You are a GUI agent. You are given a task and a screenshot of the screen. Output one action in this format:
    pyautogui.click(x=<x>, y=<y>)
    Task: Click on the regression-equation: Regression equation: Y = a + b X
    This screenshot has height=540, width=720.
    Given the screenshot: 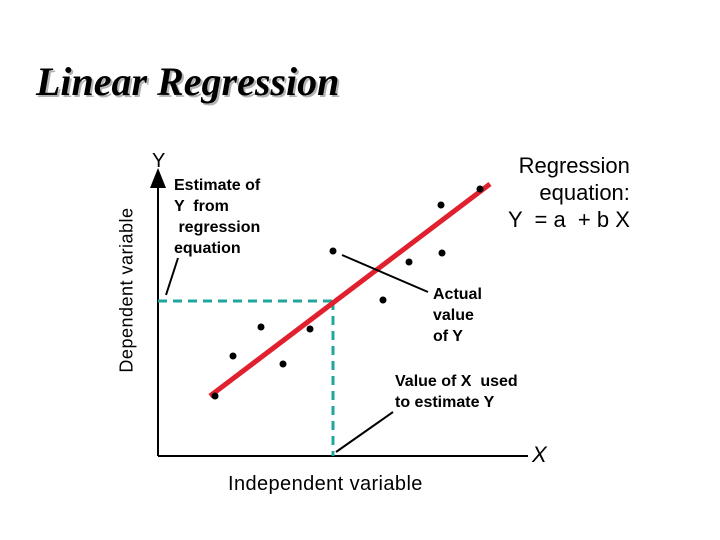 What is the action you would take?
    pyautogui.click(x=569, y=192)
    